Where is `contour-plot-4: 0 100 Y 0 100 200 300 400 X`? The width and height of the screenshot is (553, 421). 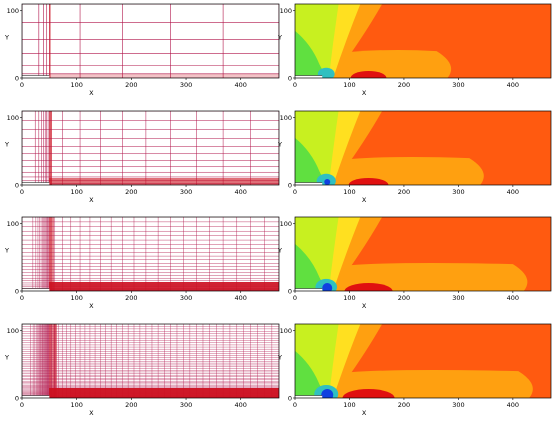
contour-plot-4: 0 100 Y 0 100 200 300 400 X is located at coordinates (414, 370).